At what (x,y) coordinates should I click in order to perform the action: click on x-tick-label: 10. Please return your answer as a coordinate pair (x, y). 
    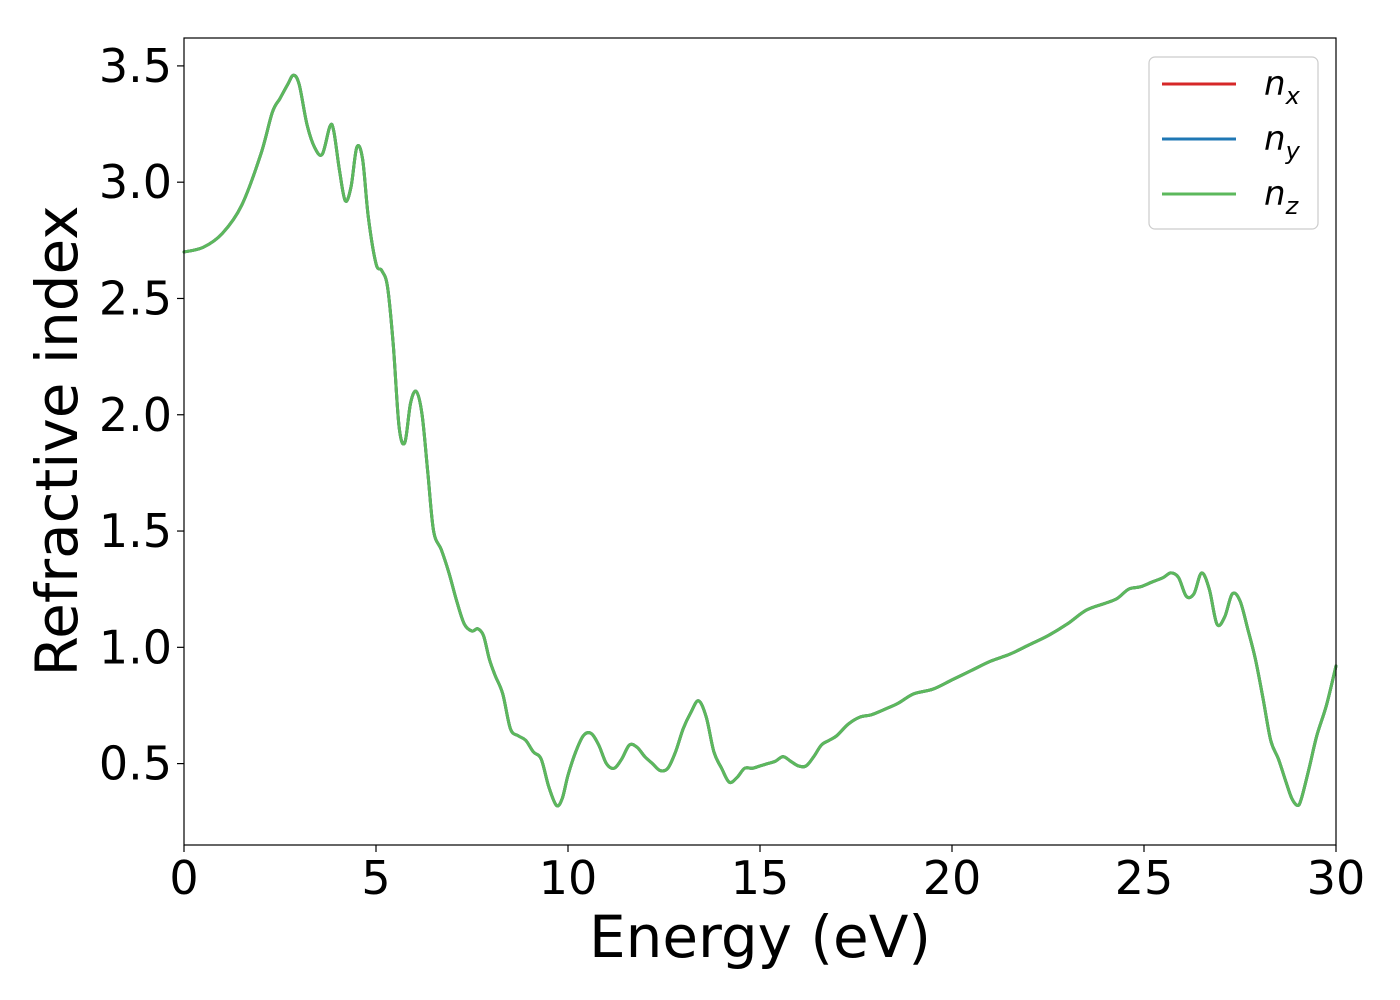
    Looking at the image, I should click on (568, 878).